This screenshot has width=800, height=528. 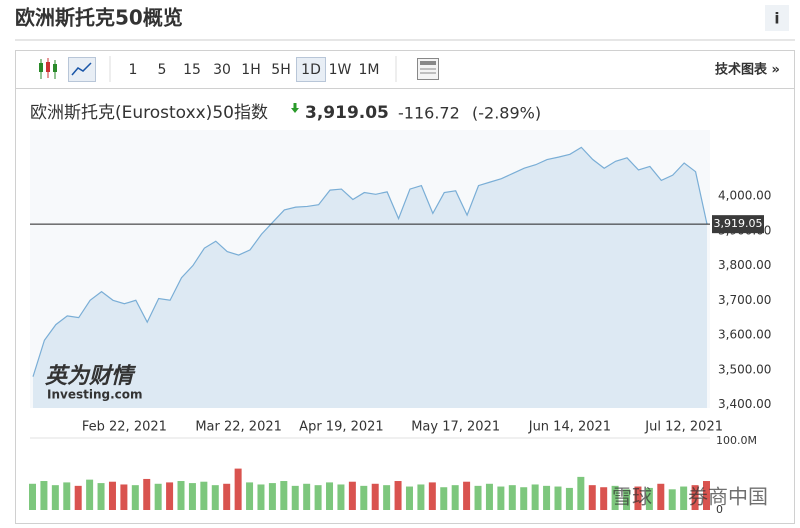 What do you see at coordinates (340, 70) in the screenshot?
I see `interval-button: 1W` at bounding box center [340, 70].